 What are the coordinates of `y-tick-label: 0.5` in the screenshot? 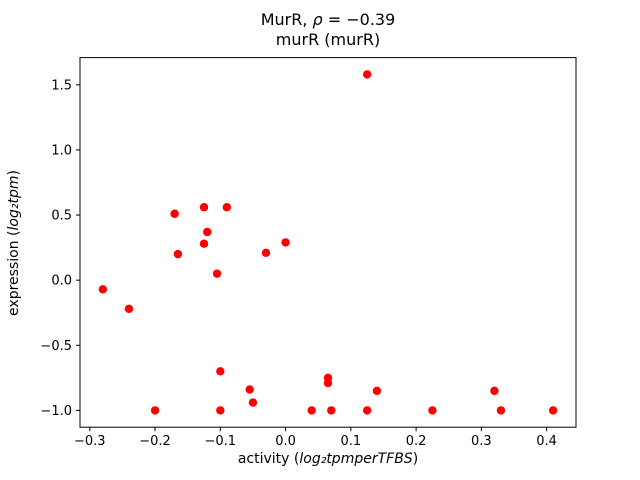 It's located at (61, 216).